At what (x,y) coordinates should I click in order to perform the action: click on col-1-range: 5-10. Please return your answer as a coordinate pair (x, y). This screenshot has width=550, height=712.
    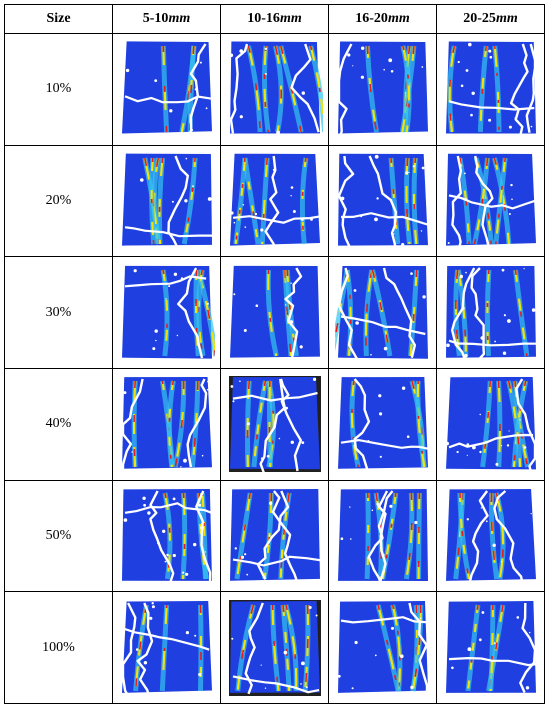
    Looking at the image, I should click on (155, 18).